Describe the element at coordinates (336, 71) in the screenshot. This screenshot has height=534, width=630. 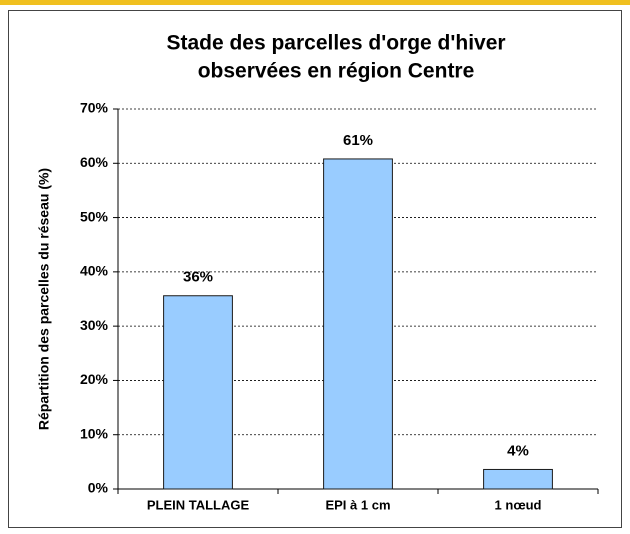
I see `chart-title: observées en région Centre` at that location.